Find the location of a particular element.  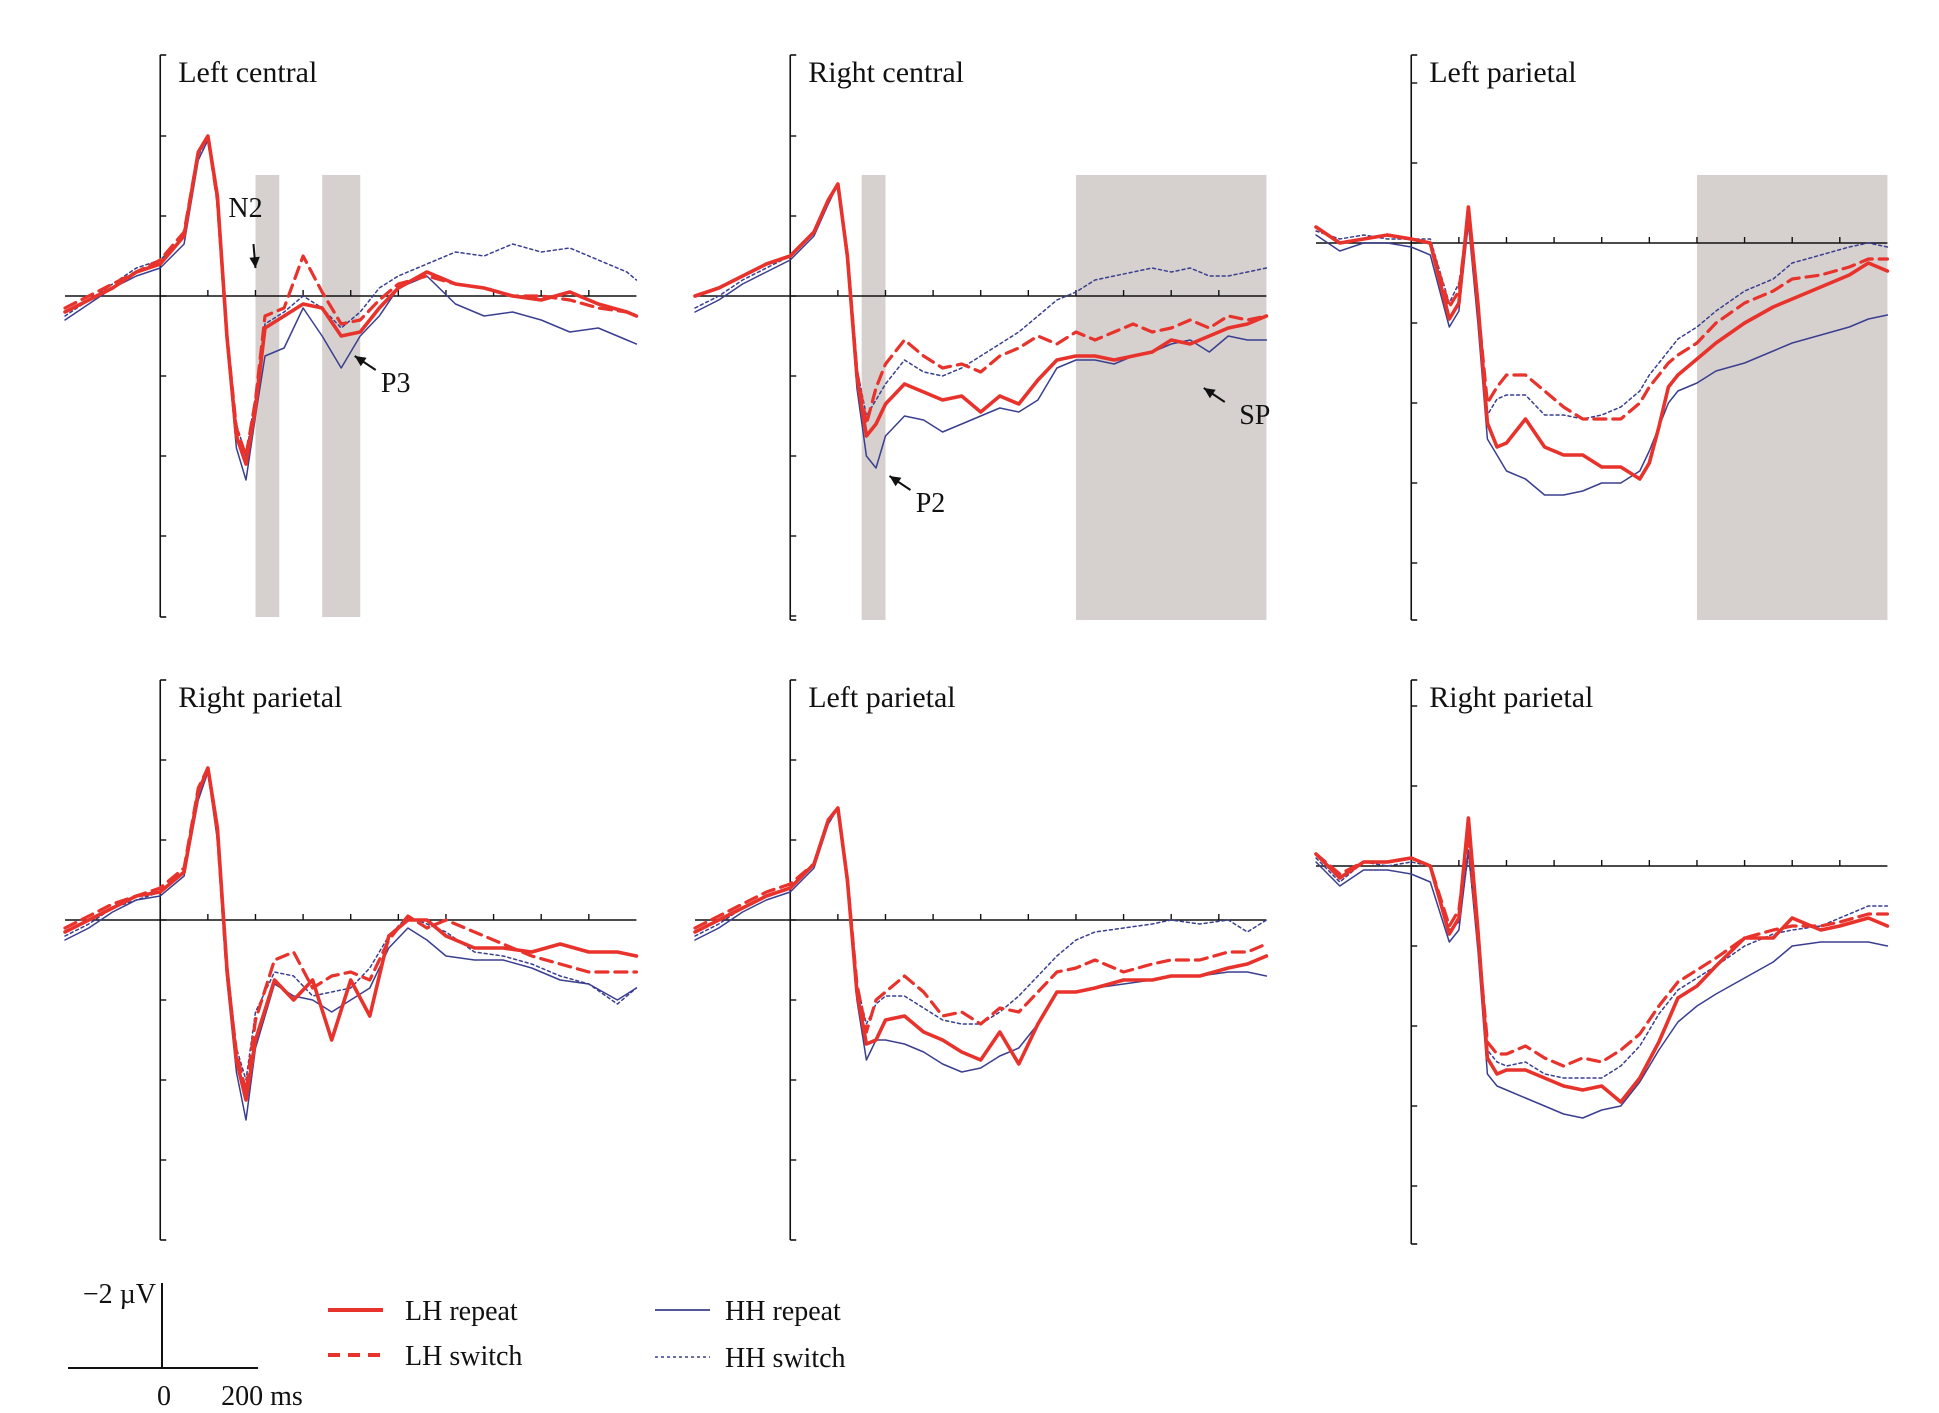

annotation-label: SP is located at coordinates (1254, 415).